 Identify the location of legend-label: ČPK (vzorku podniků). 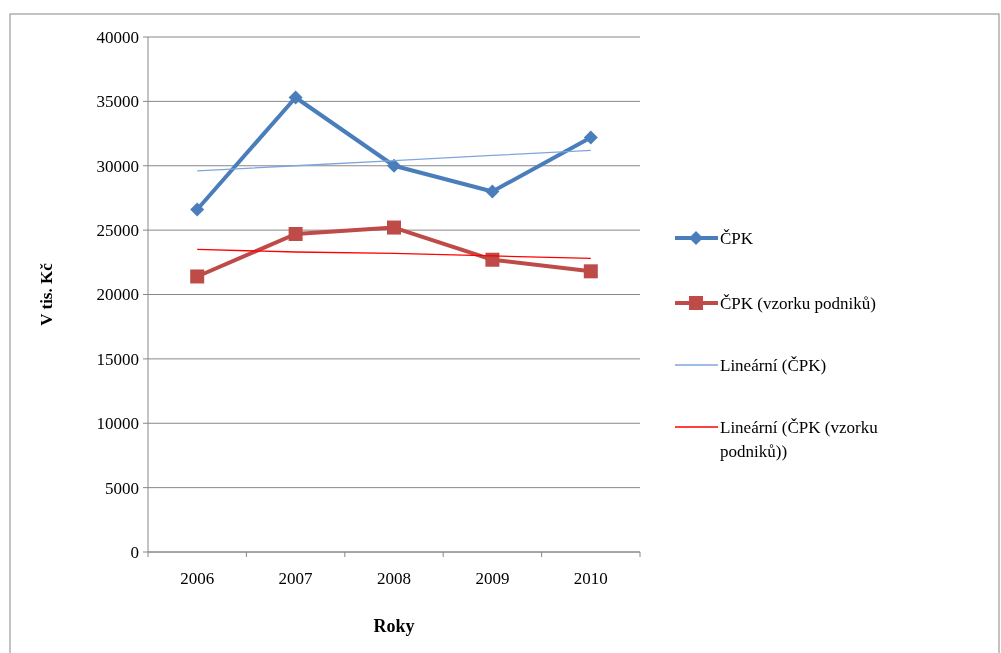
(798, 303).